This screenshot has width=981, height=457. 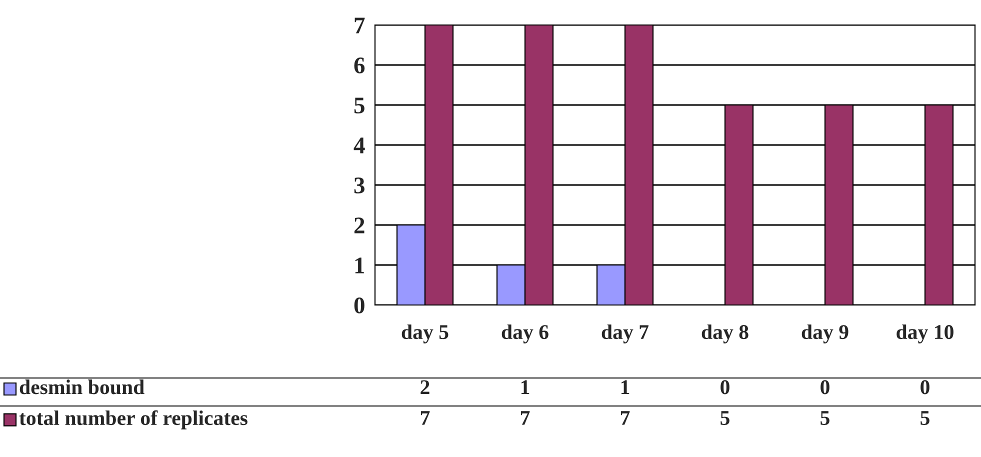 What do you see at coordinates (359, 305) in the screenshot?
I see `y-tick-label: 0` at bounding box center [359, 305].